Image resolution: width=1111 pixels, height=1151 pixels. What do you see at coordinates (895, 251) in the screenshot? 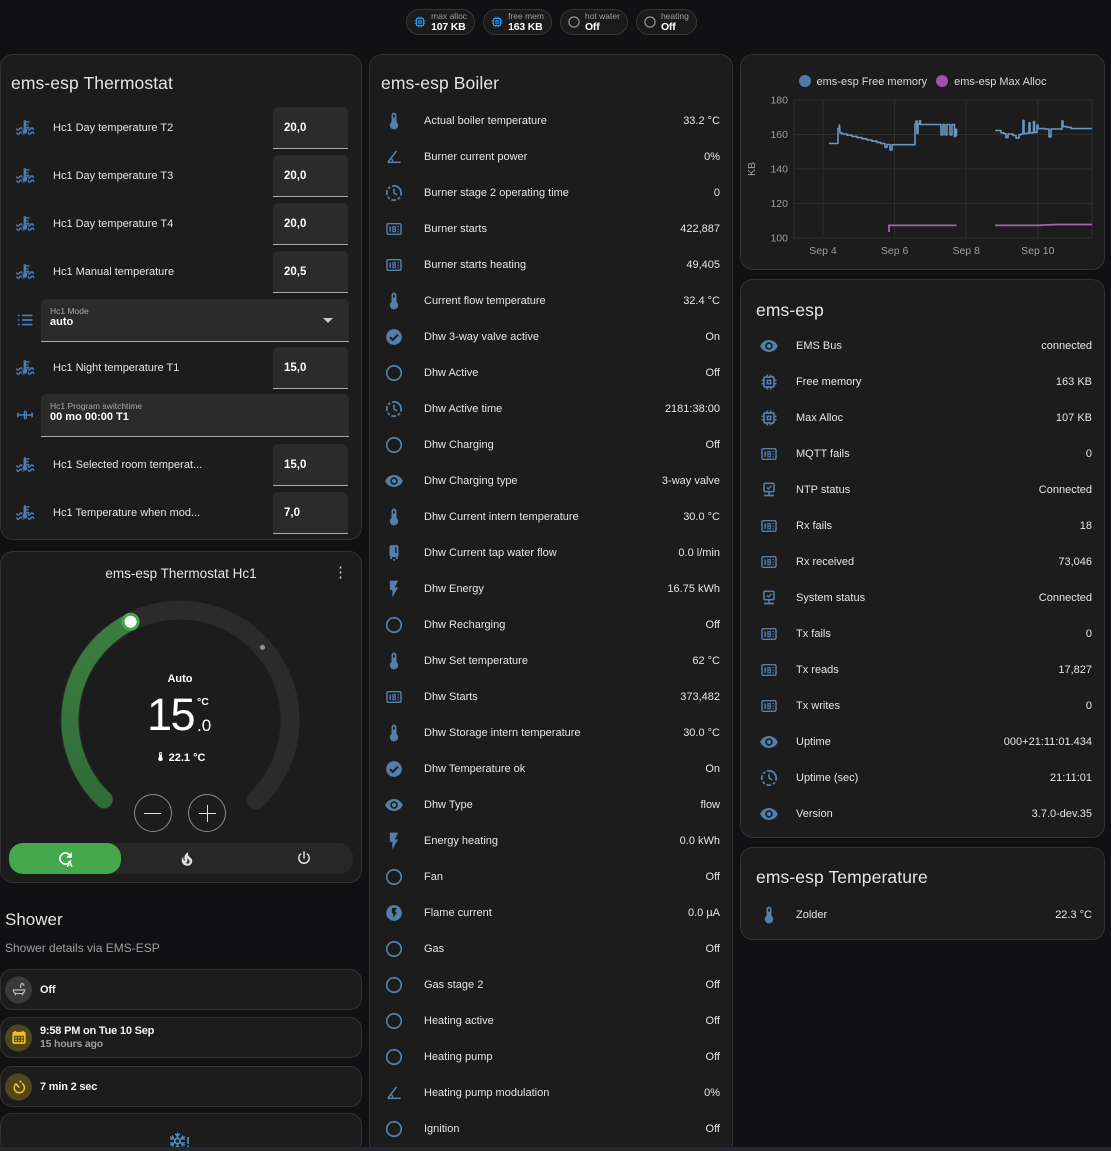
I see `svg-text: Sep 6` at bounding box center [895, 251].